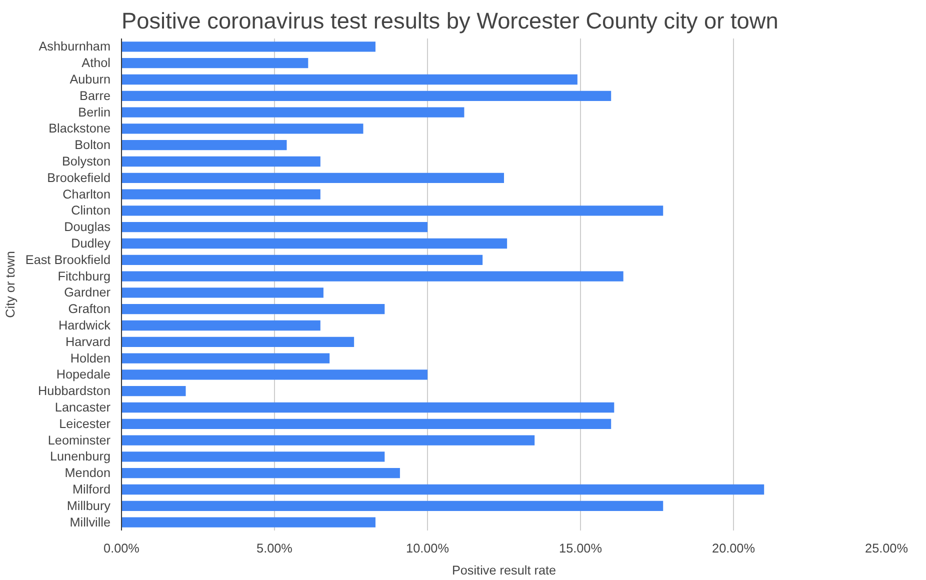 The width and height of the screenshot is (926, 580). I want to click on y-tick-label: Charlton, so click(86, 194).